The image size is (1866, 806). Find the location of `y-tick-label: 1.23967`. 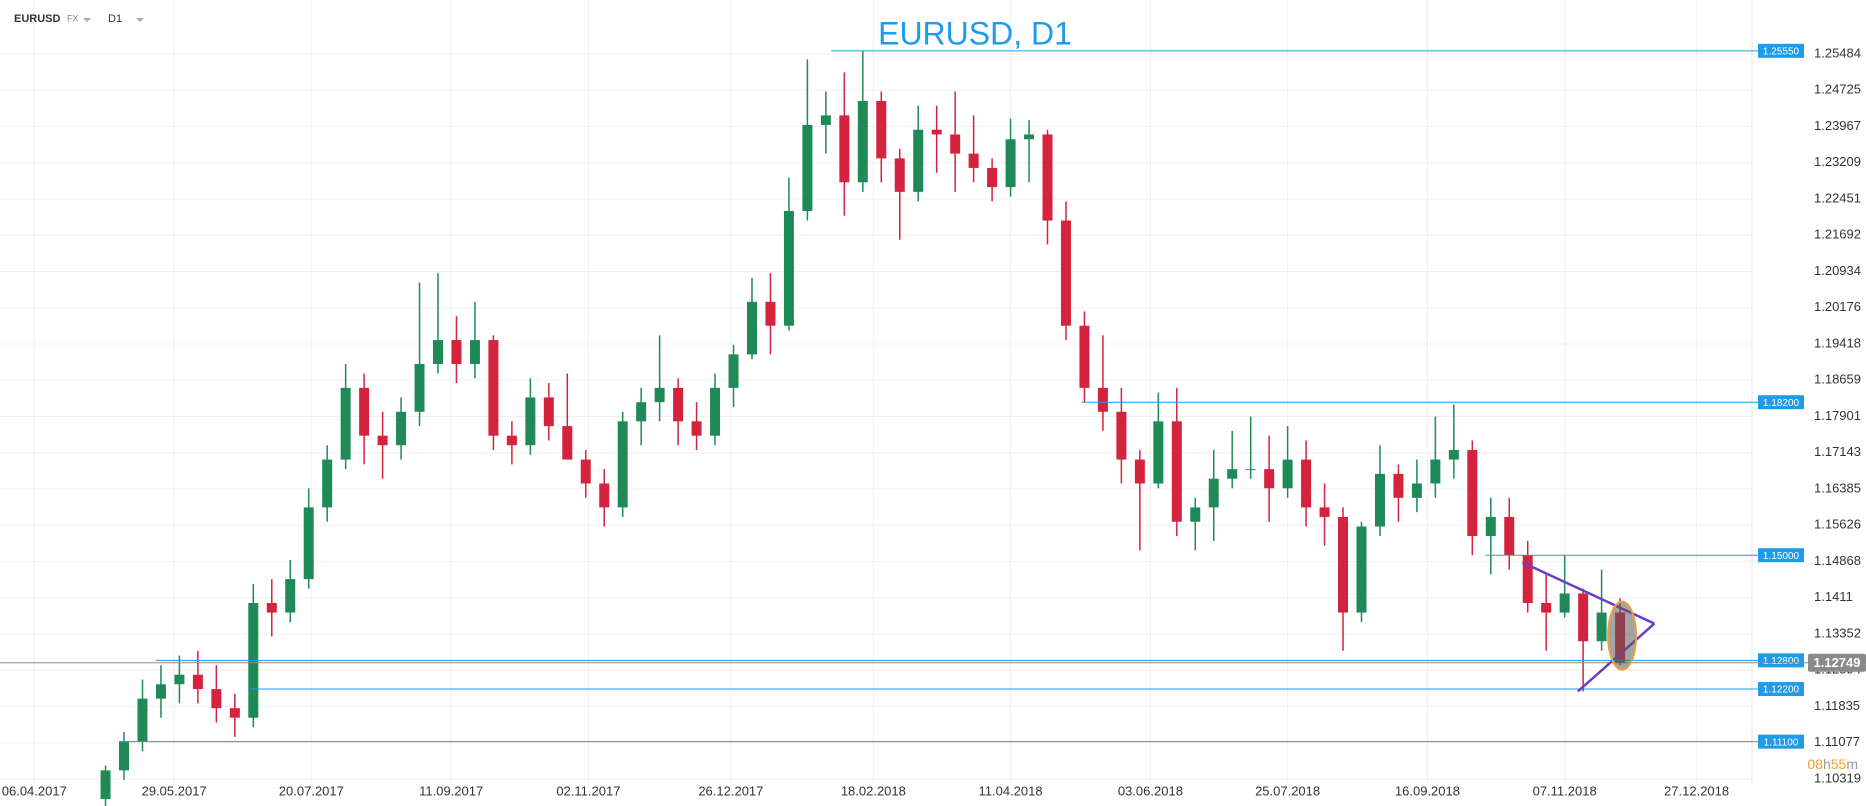

y-tick-label: 1.23967 is located at coordinates (1837, 125).